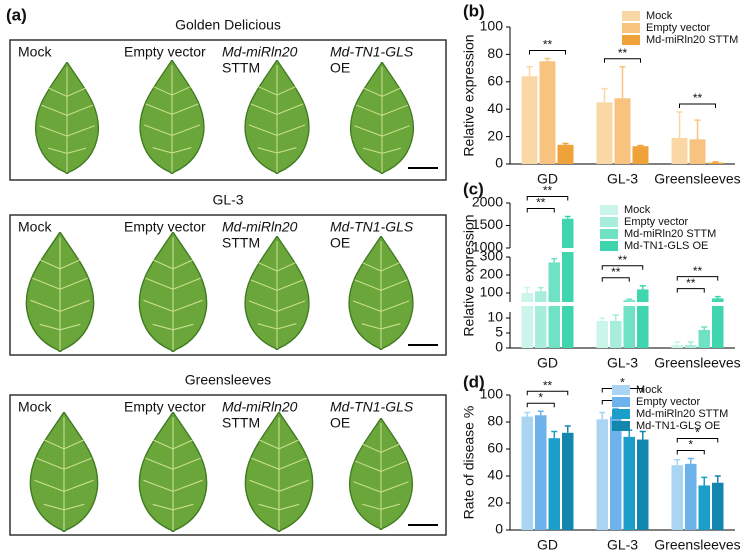  What do you see at coordinates (473, 188) in the screenshot?
I see `panel-label: (c)` at bounding box center [473, 188].